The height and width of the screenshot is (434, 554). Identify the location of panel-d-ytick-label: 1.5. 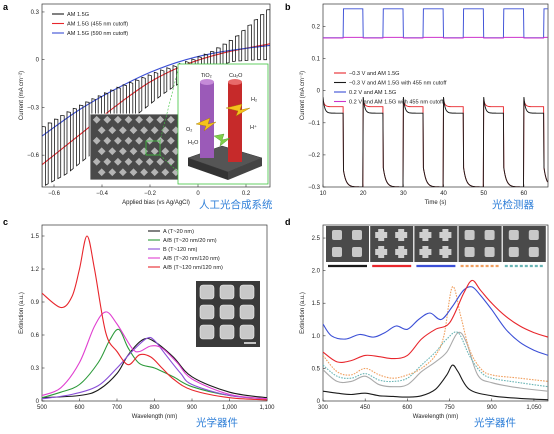
(316, 304).